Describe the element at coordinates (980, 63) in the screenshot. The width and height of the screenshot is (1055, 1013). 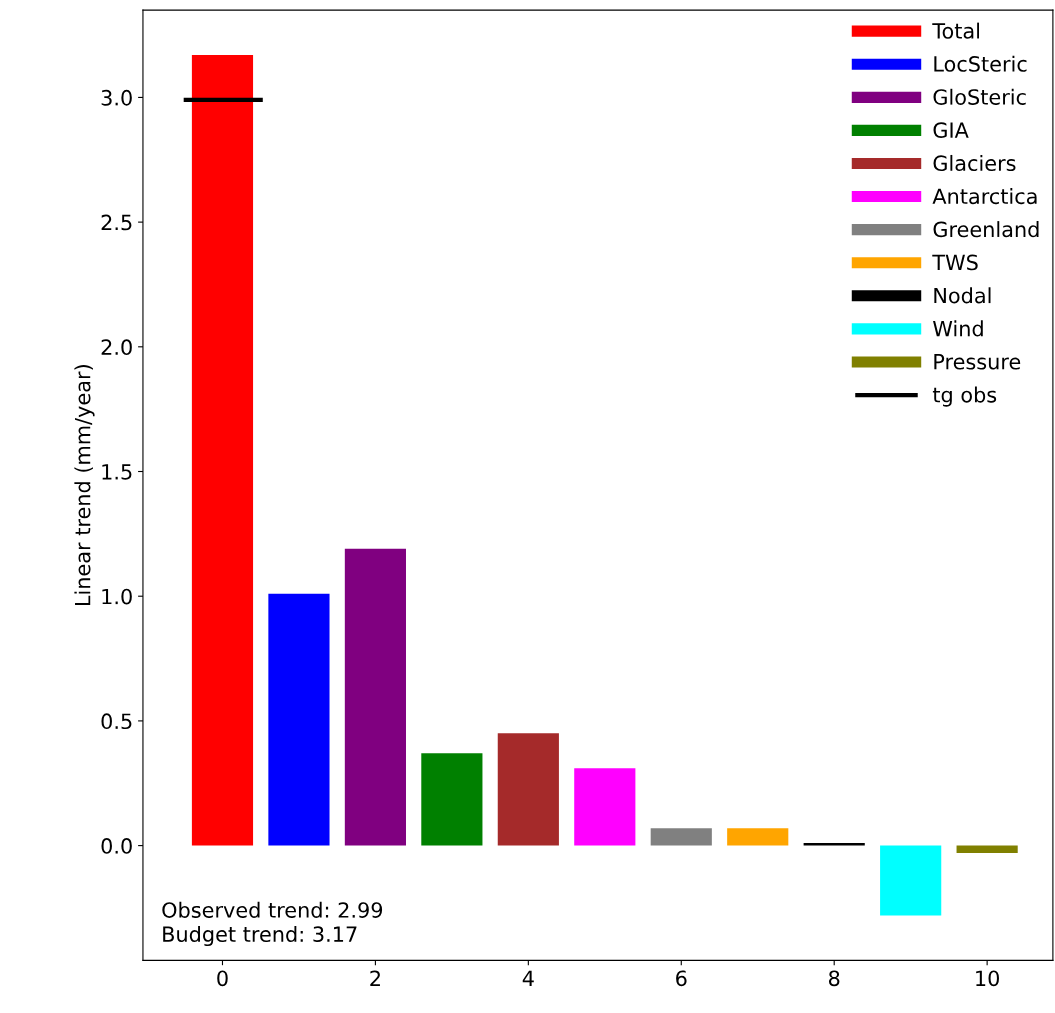
I see `legend-label: LocSteric` at that location.